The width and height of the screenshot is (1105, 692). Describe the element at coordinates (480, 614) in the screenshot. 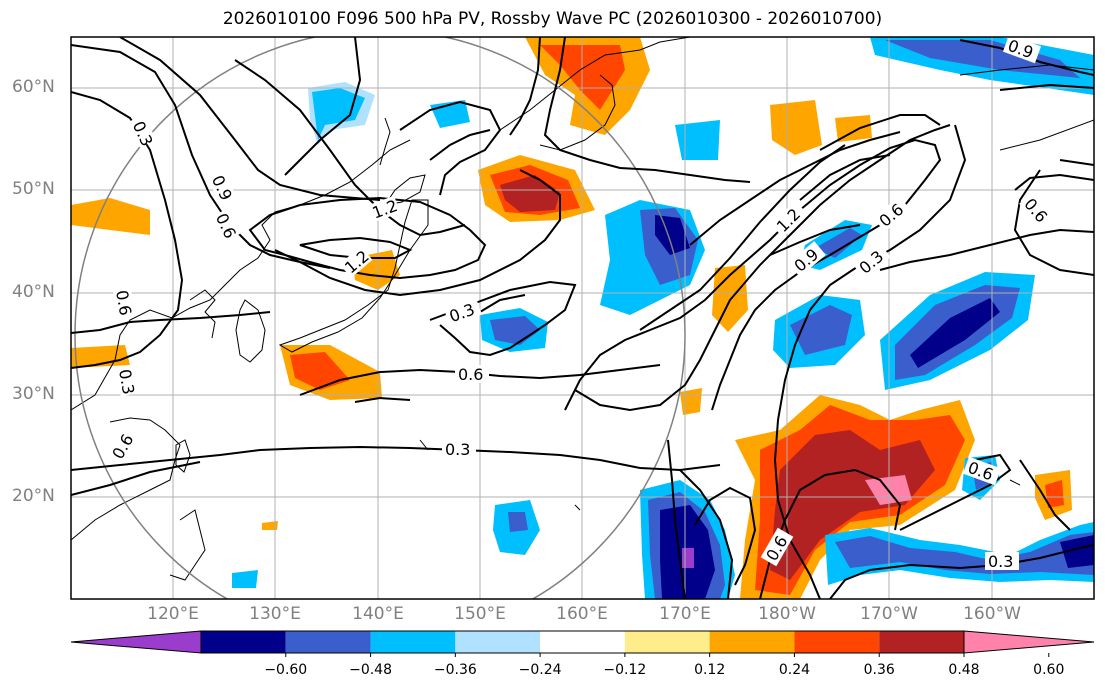

I see `lon-label-150e: 150°E` at that location.